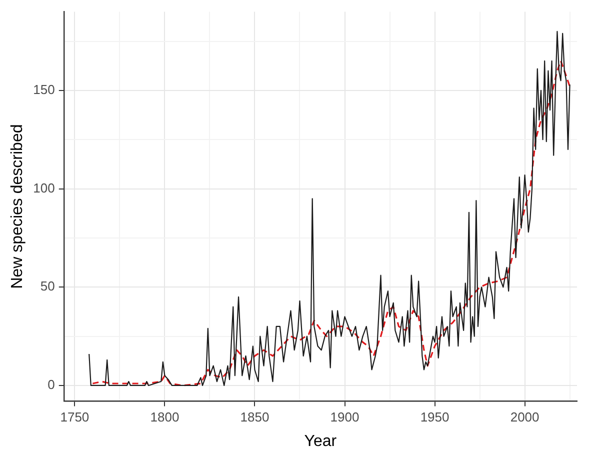  What do you see at coordinates (44, 90) in the screenshot?
I see `y-tick-label: 150` at bounding box center [44, 90].